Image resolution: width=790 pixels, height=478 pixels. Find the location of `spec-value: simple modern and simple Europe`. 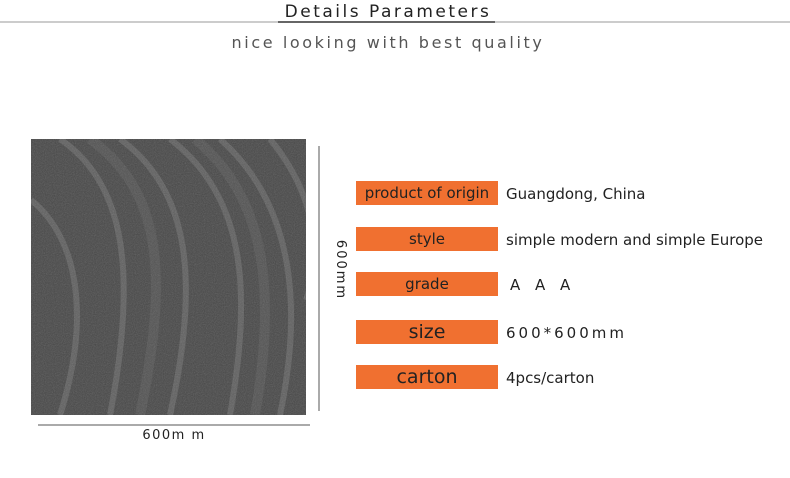

spec-value: simple modern and simple Europe is located at coordinates (635, 240).